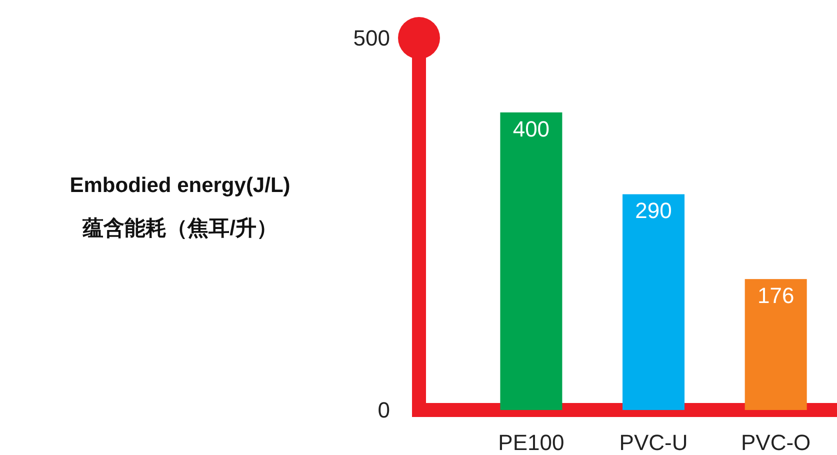  What do you see at coordinates (384, 410) in the screenshot?
I see `y-tick-label: 0` at bounding box center [384, 410].